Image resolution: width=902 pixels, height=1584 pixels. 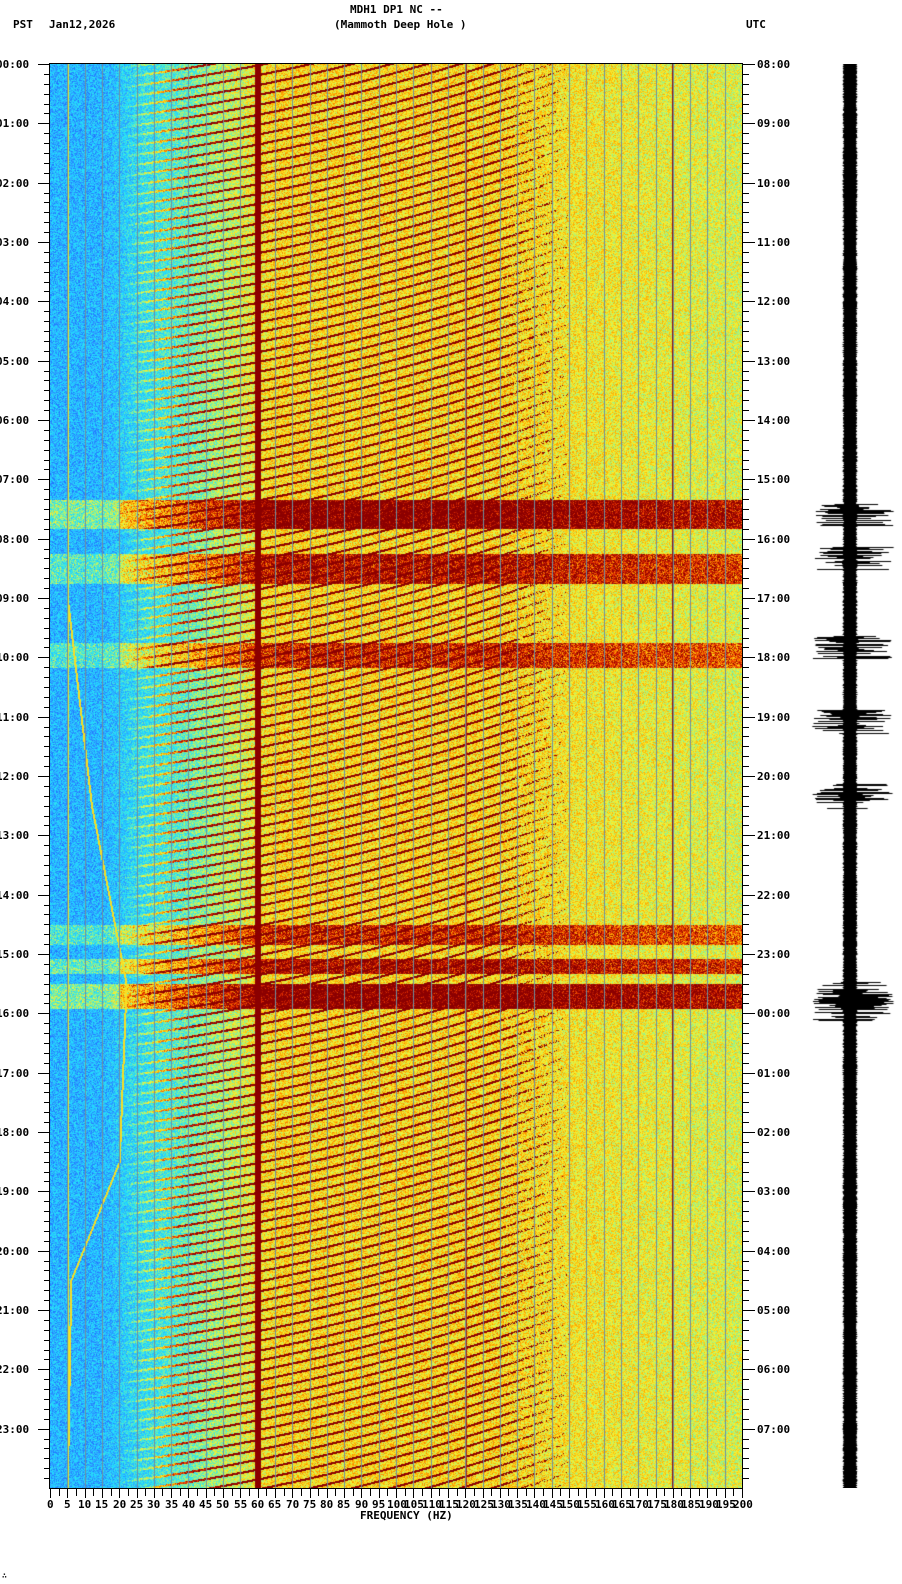 I want to click on y-left-label: 13:00, so click(x=15, y=835).